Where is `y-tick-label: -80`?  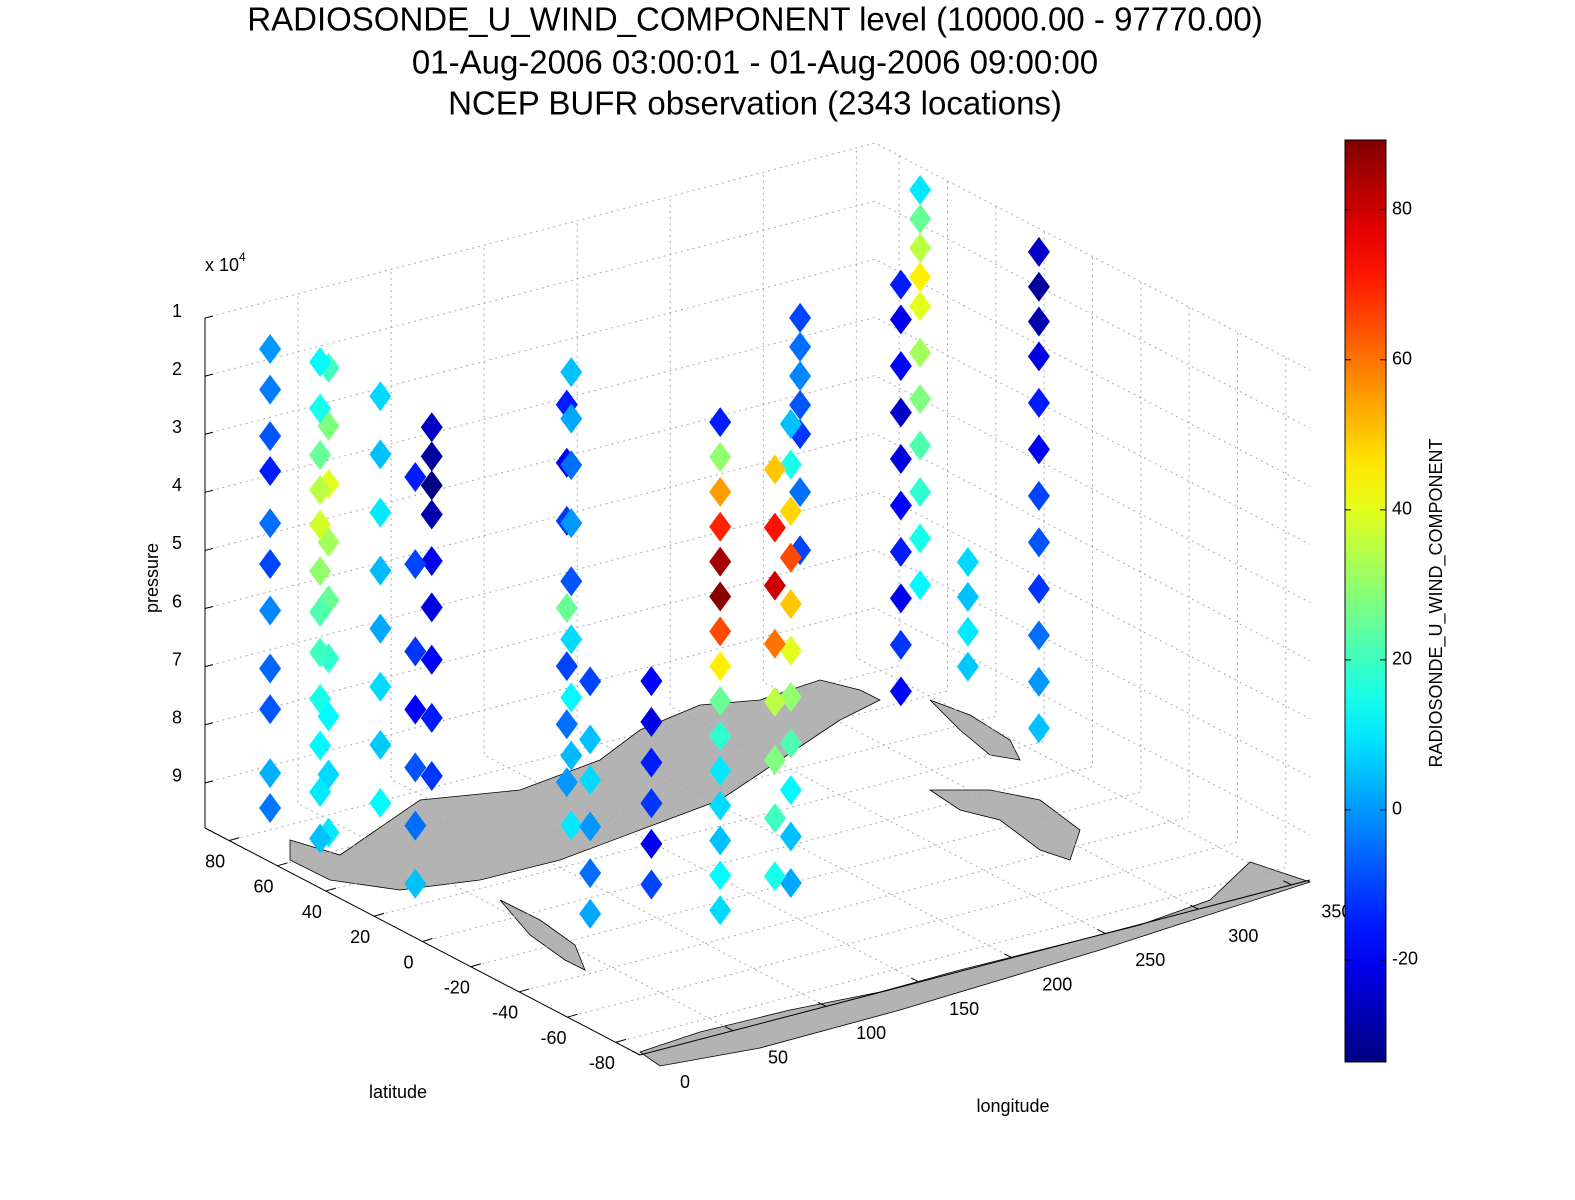
y-tick-label: -80 is located at coordinates (602, 1063).